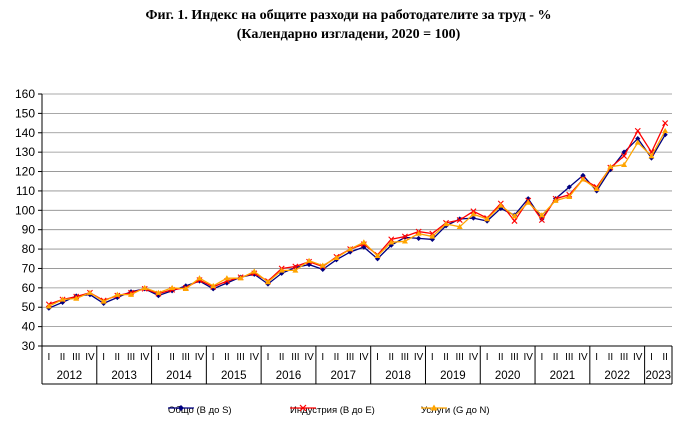 The height and width of the screenshot is (425, 697). What do you see at coordinates (25, 152) in the screenshot?
I see `y-tick-label: 130` at bounding box center [25, 152].